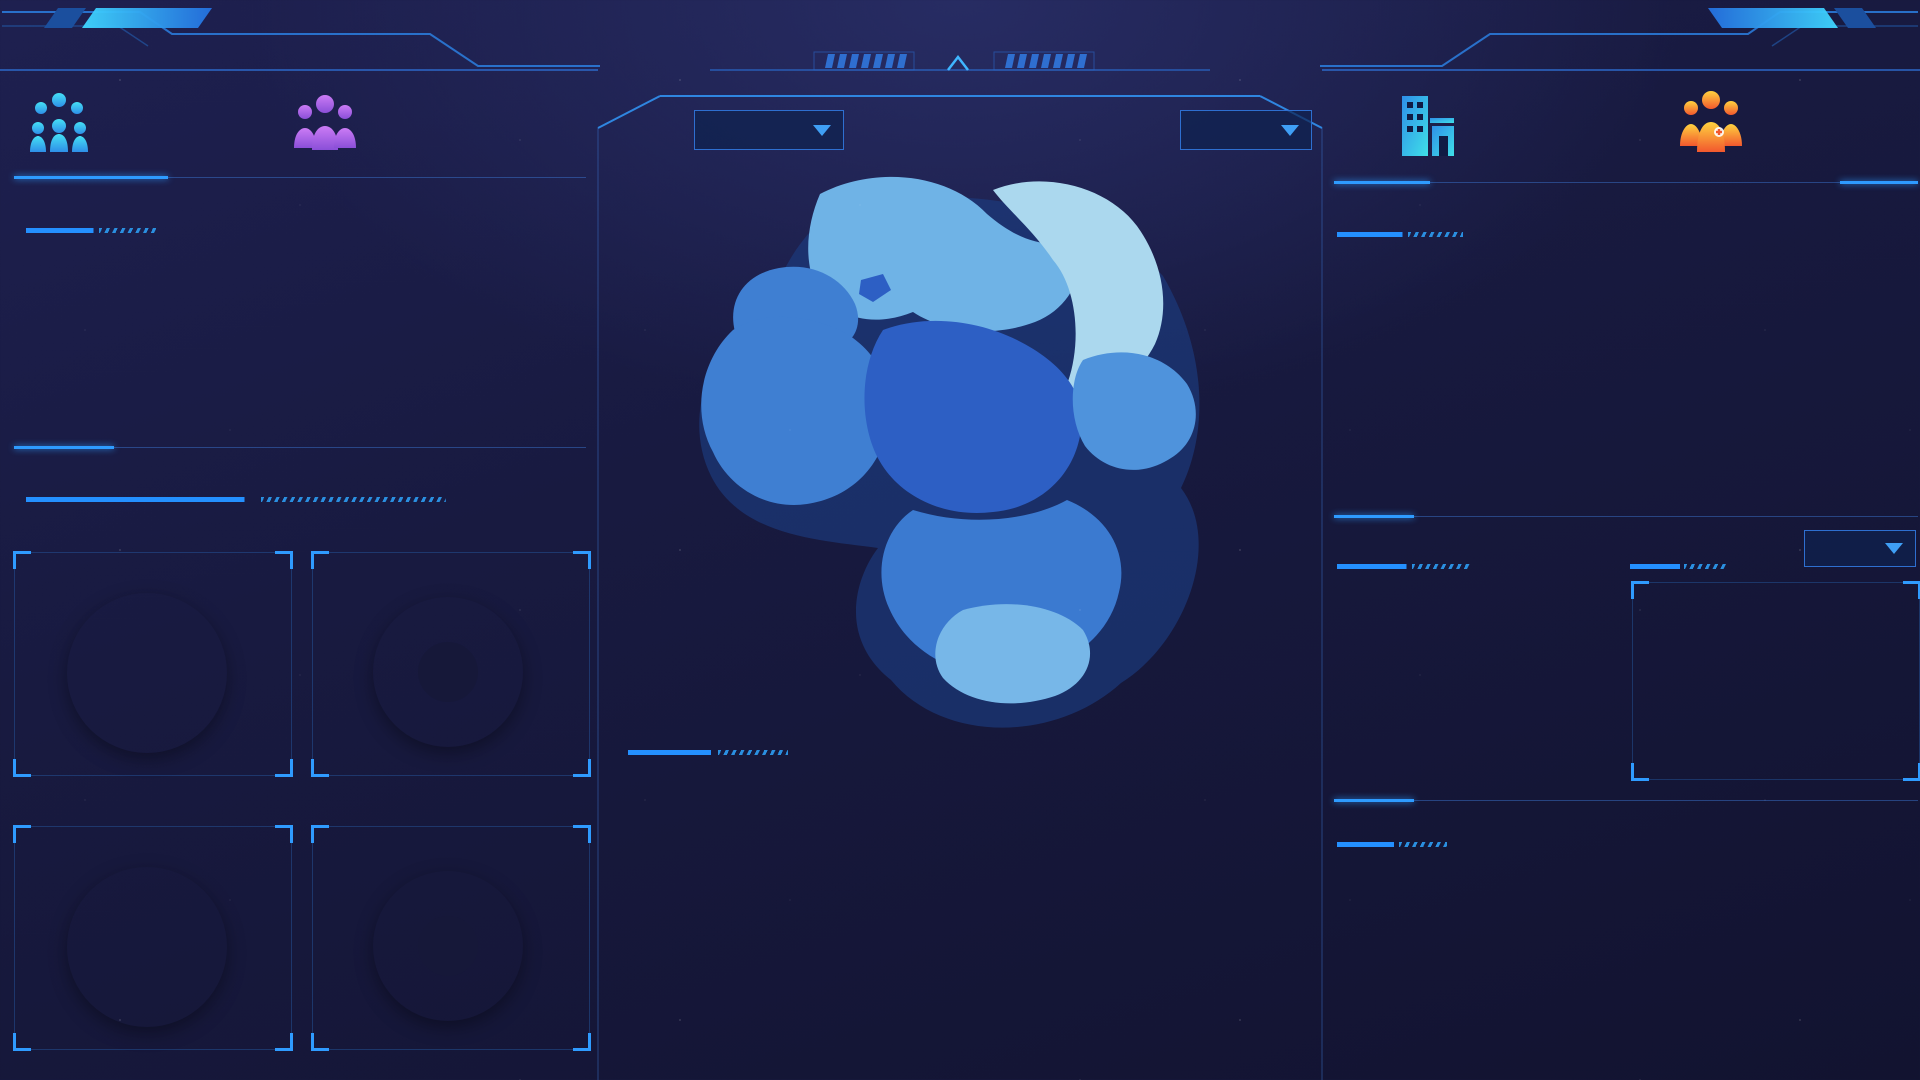 The image size is (1920, 1080). I want to click on livestock-chart, so click(1668, 984).